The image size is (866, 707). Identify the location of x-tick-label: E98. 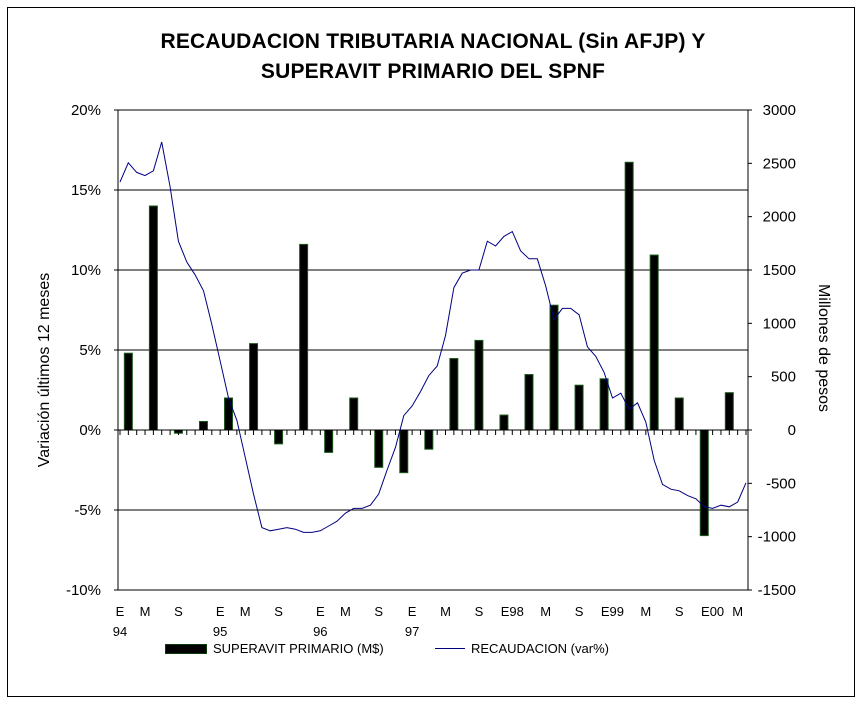
(512, 611).